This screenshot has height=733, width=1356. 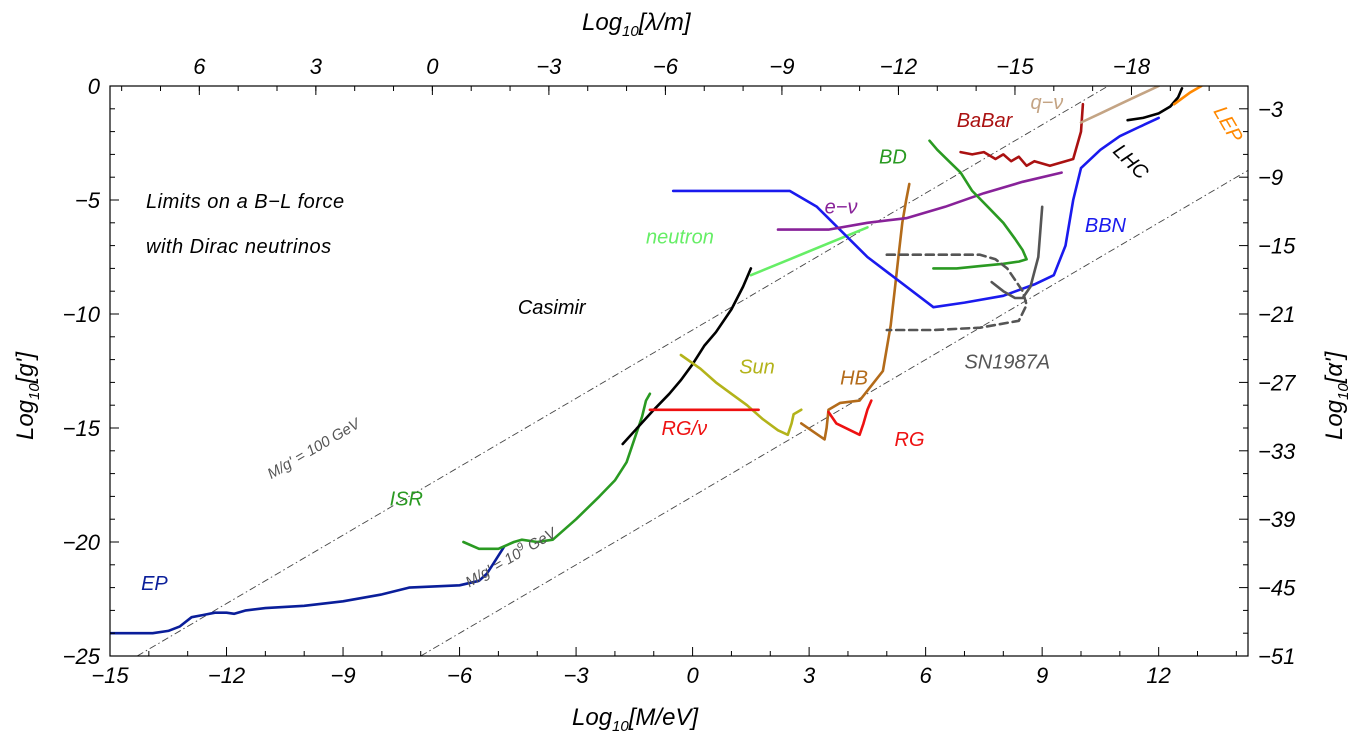 I want to click on y-tick-label: −10, so click(x=82, y=314).